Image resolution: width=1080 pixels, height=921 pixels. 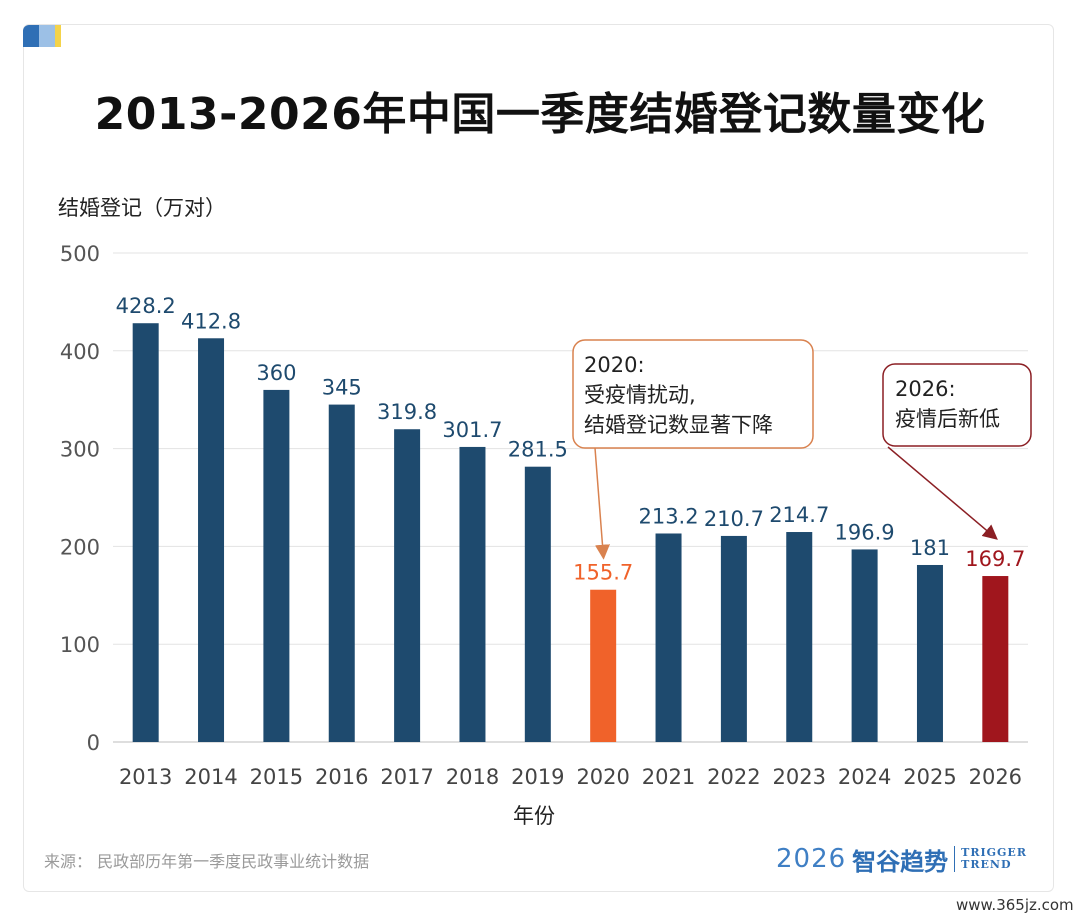 I want to click on callout-2026-arrow, so click(x=942, y=493).